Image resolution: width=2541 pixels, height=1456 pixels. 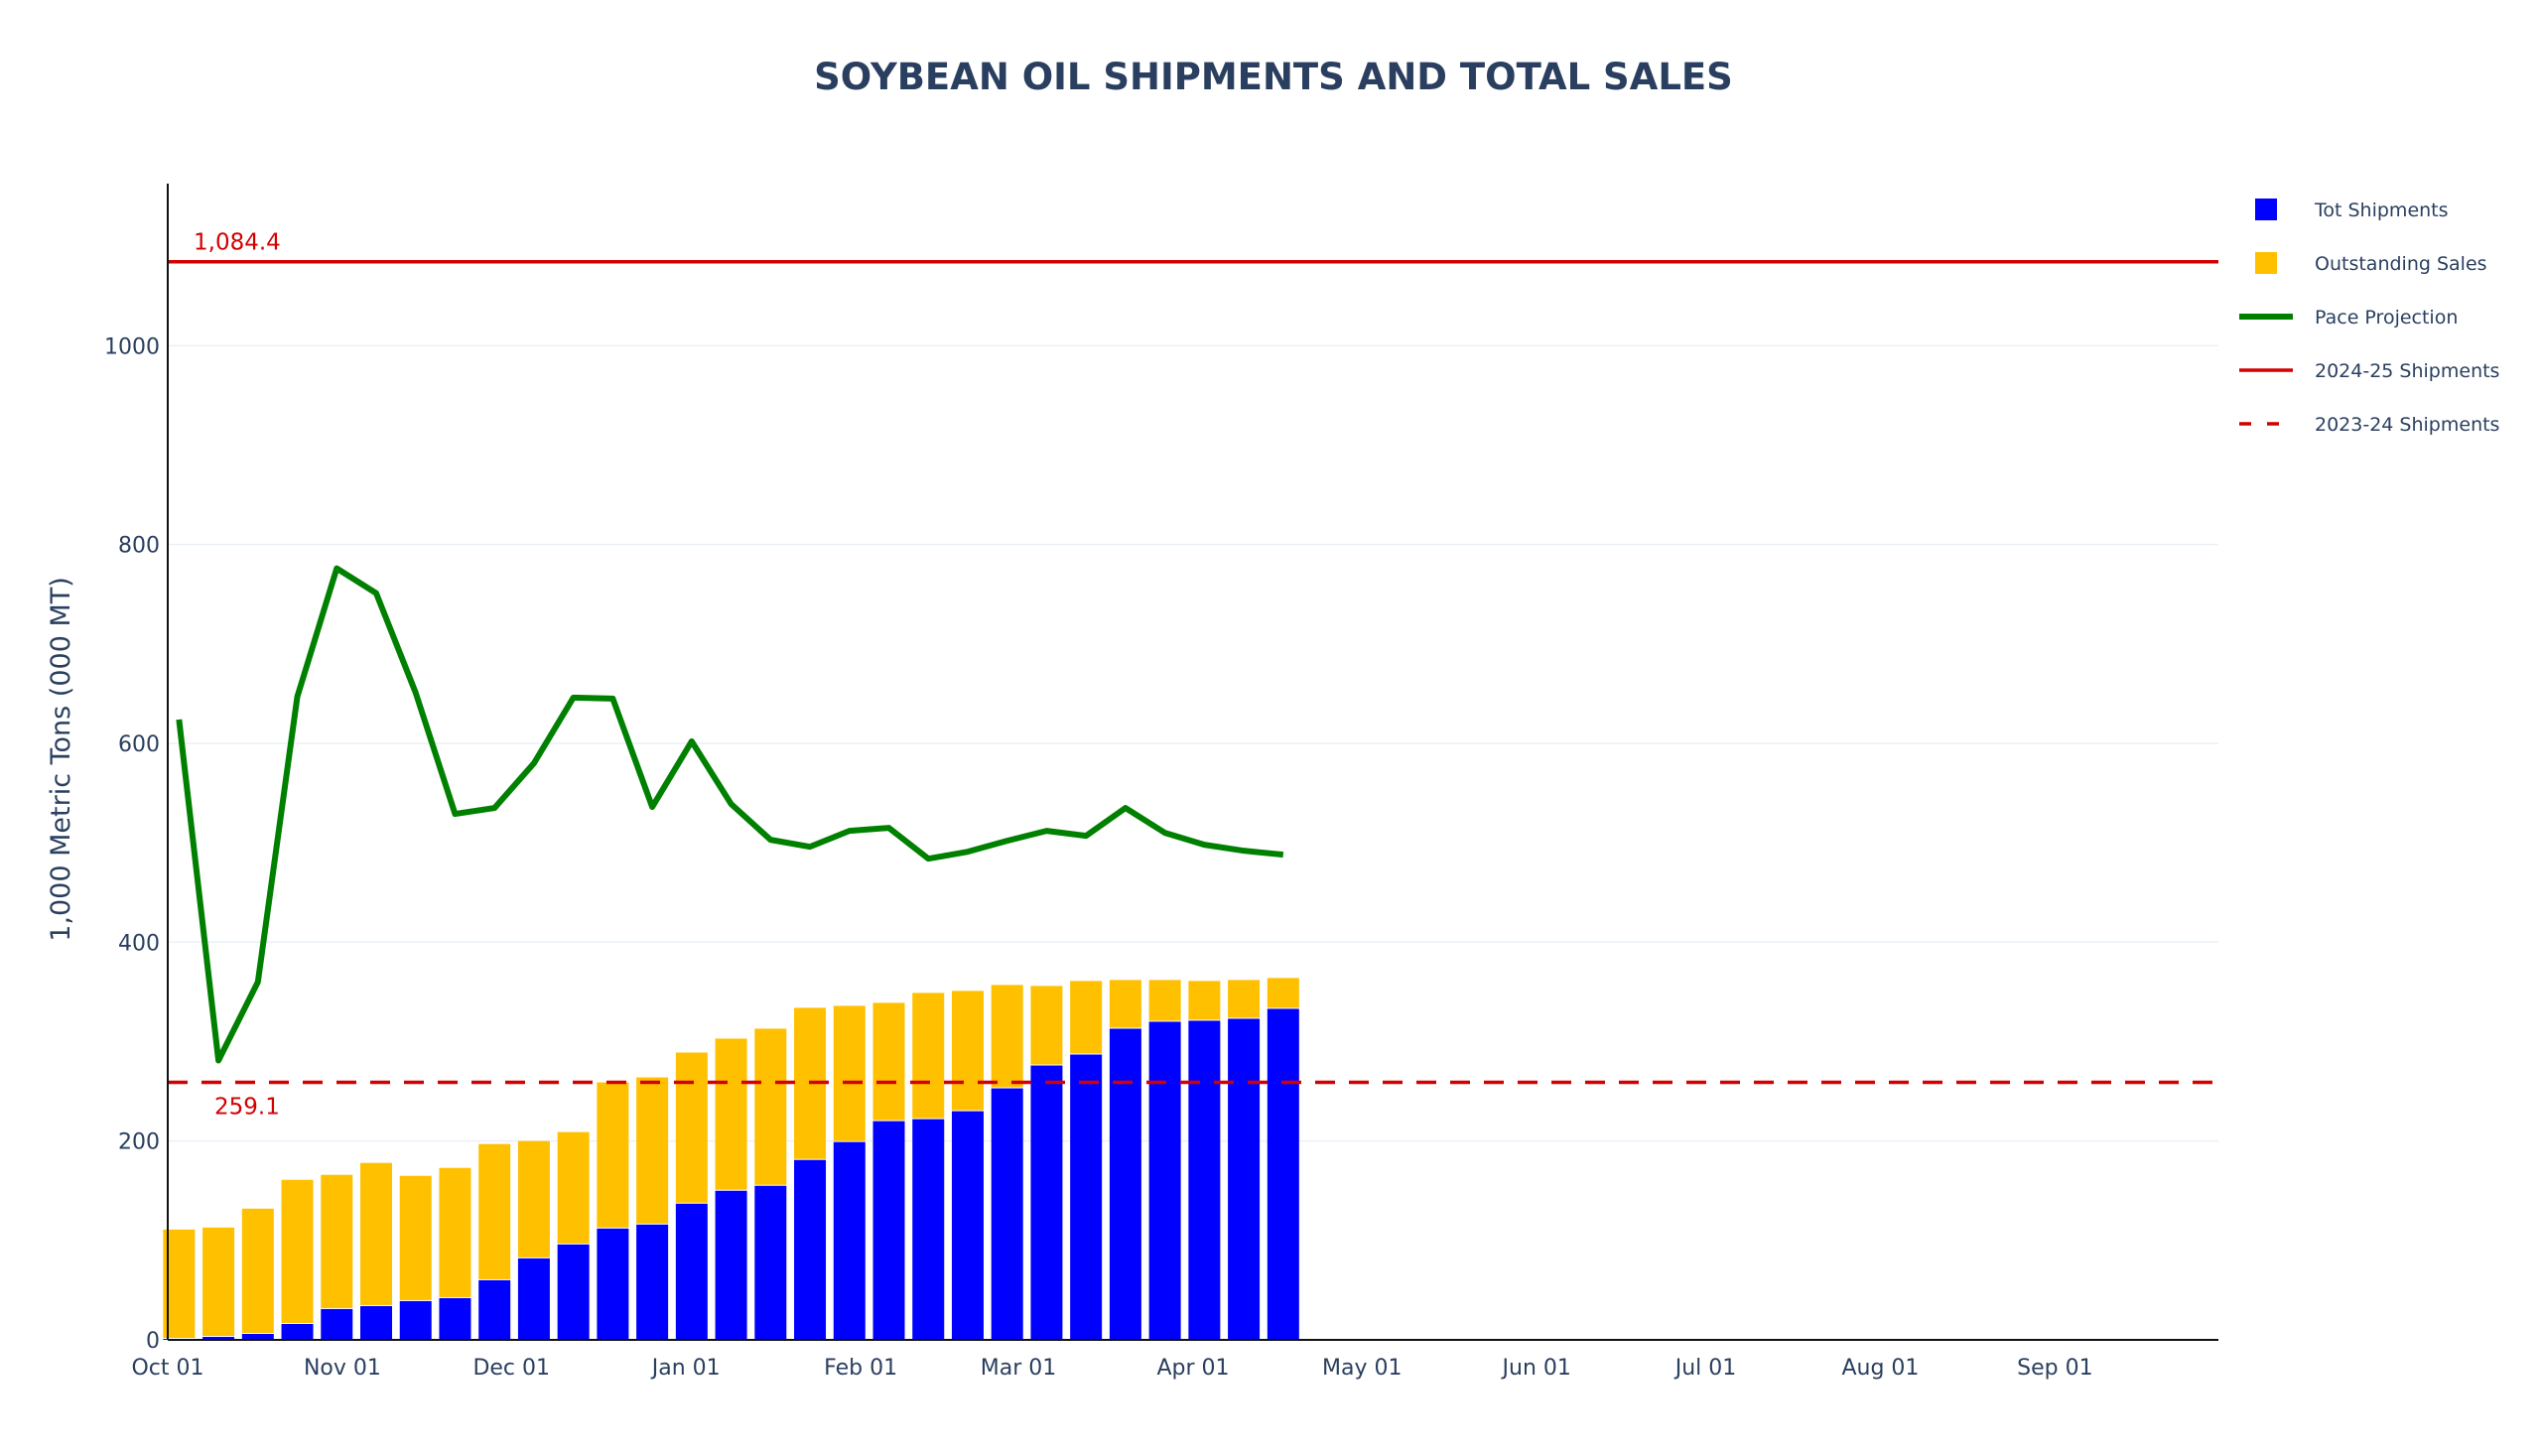 What do you see at coordinates (2401, 264) in the screenshot?
I see `legend-item-label: Outstanding Sales` at bounding box center [2401, 264].